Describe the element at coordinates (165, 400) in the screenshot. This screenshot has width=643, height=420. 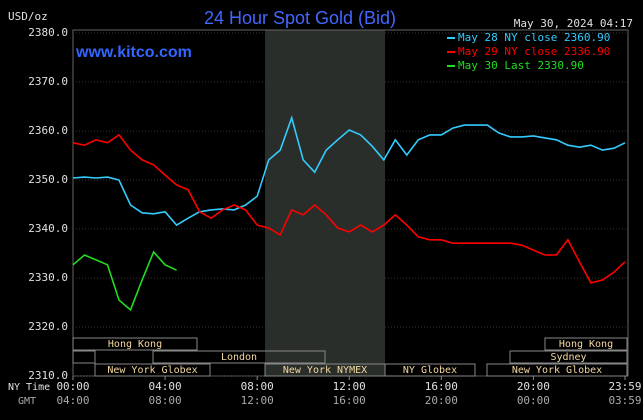
I see `x2-tick-label: 08:00` at that location.